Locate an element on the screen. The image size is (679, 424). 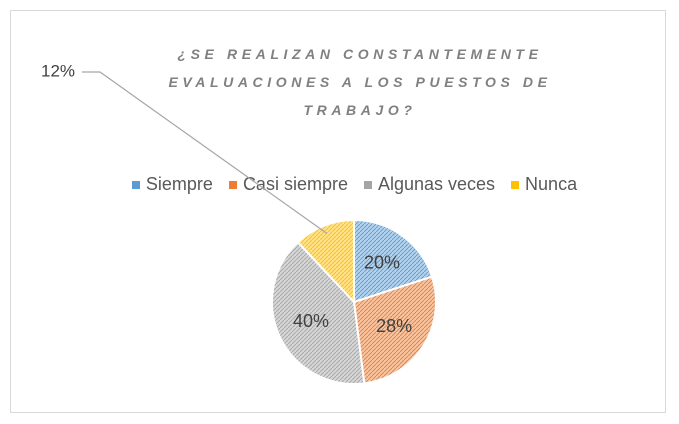
legend-item: Siempre is located at coordinates (172, 184).